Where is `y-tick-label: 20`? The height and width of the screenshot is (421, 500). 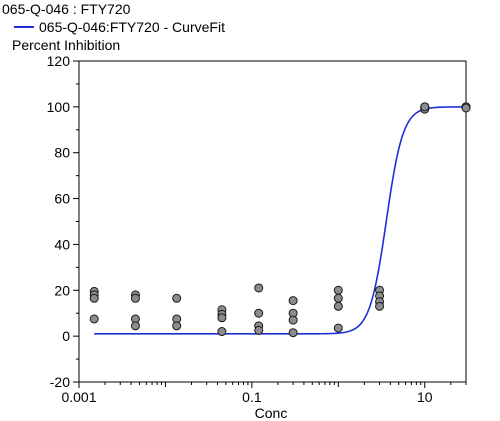
y-tick-label: 20 is located at coordinates (62, 290).